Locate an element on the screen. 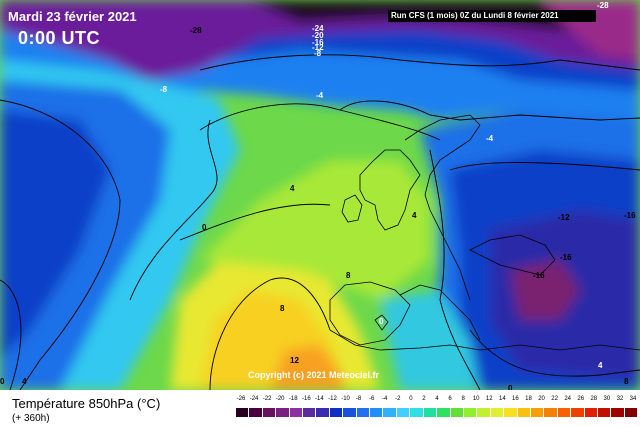 This screenshot has width=640, height=427. color-scale-tick-label: -16 is located at coordinates (306, 399).